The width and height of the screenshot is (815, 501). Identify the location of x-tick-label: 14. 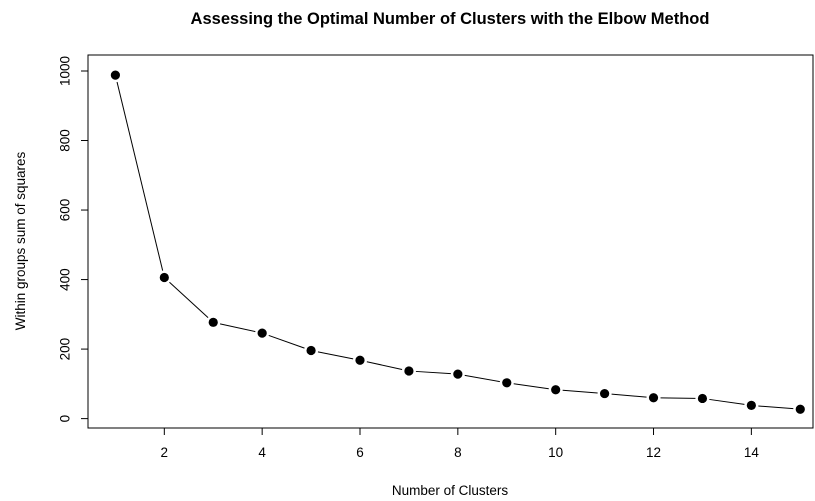
(752, 452).